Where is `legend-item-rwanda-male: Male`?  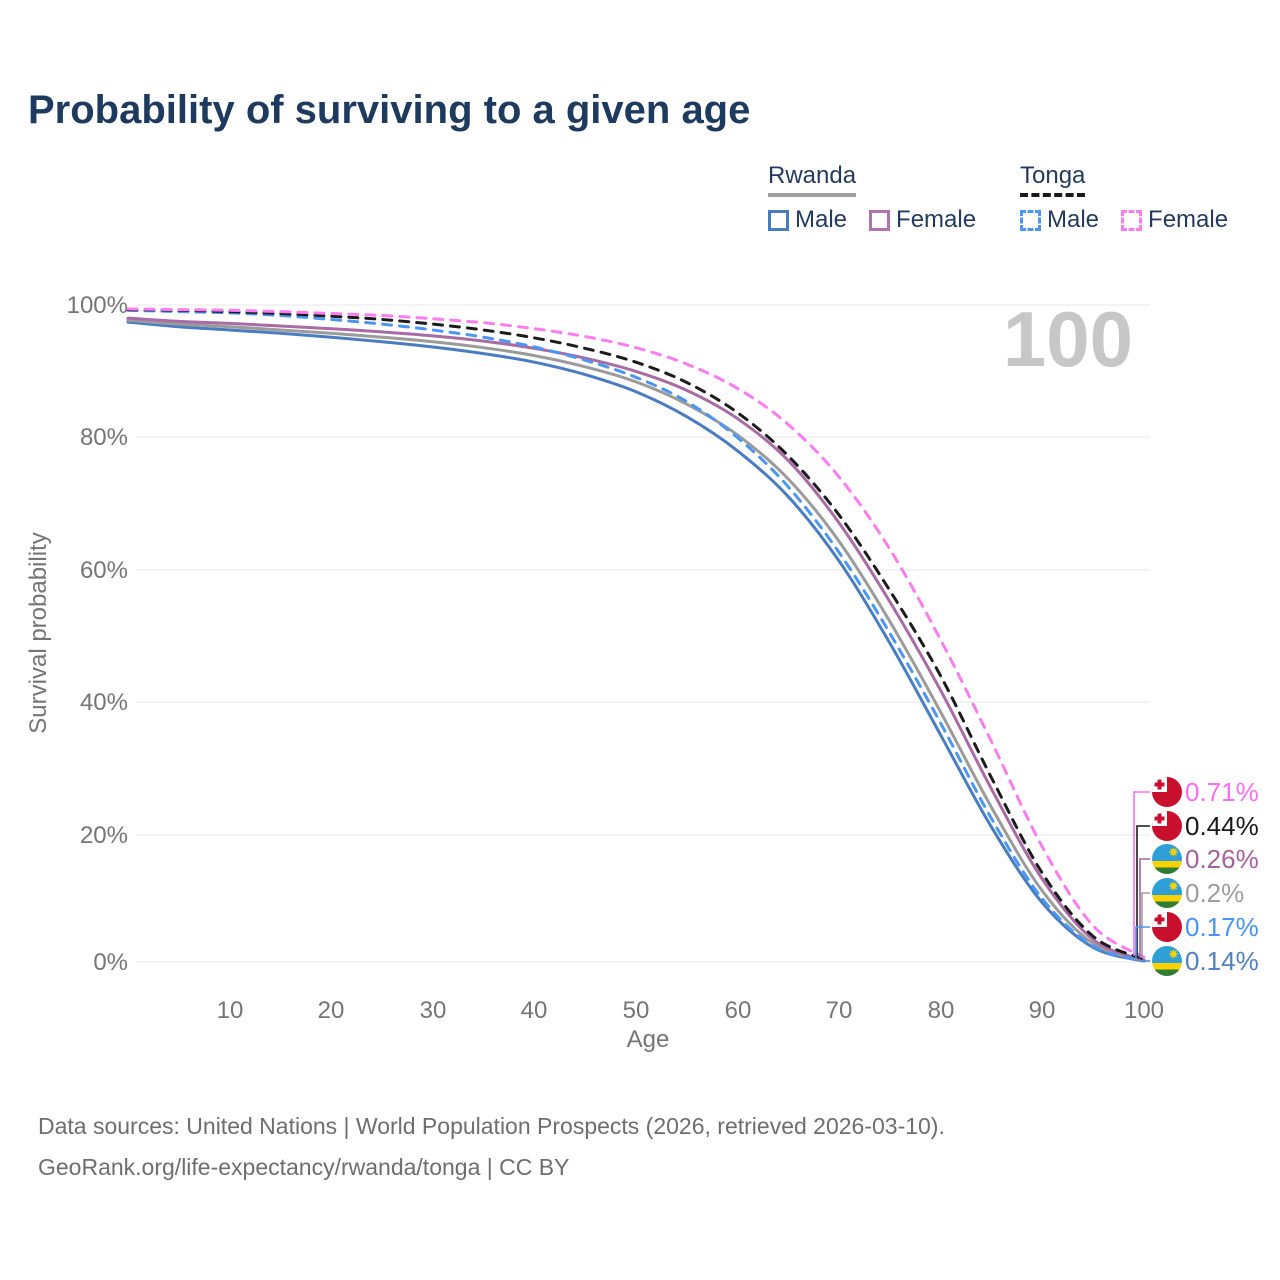 legend-item-rwanda-male: Male is located at coordinates (807, 220).